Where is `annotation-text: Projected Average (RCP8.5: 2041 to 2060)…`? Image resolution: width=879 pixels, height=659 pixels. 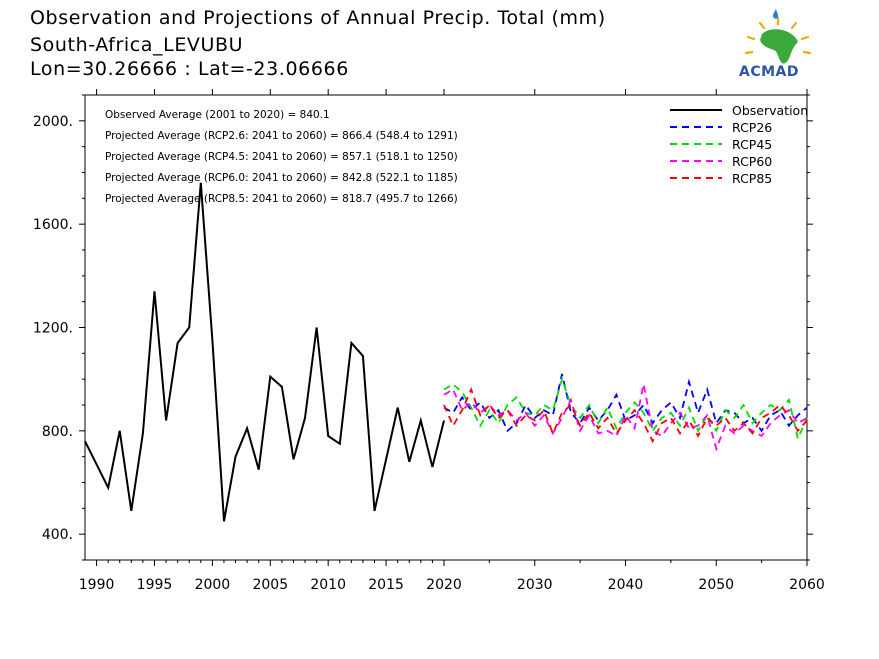 annotation-text: Projected Average (RCP8.5: 2041 to 2060)… is located at coordinates (281, 199).